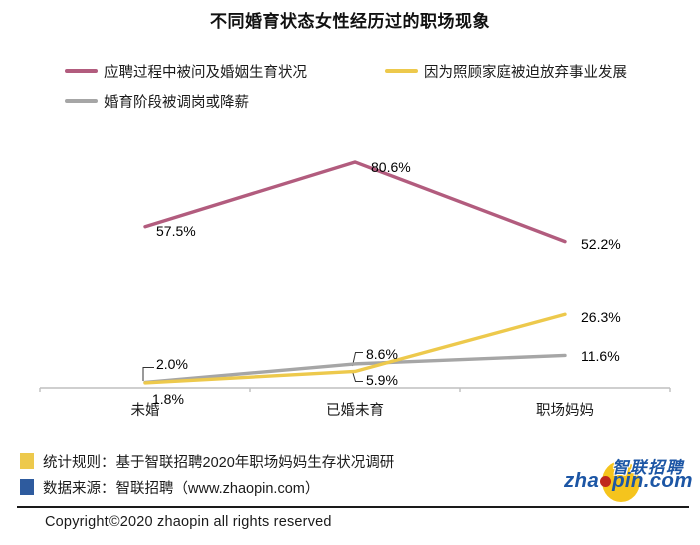 The width and height of the screenshot is (700, 545). I want to click on chart-title: 不同婚育状态女性经历过的职场现象, so click(350, 21).